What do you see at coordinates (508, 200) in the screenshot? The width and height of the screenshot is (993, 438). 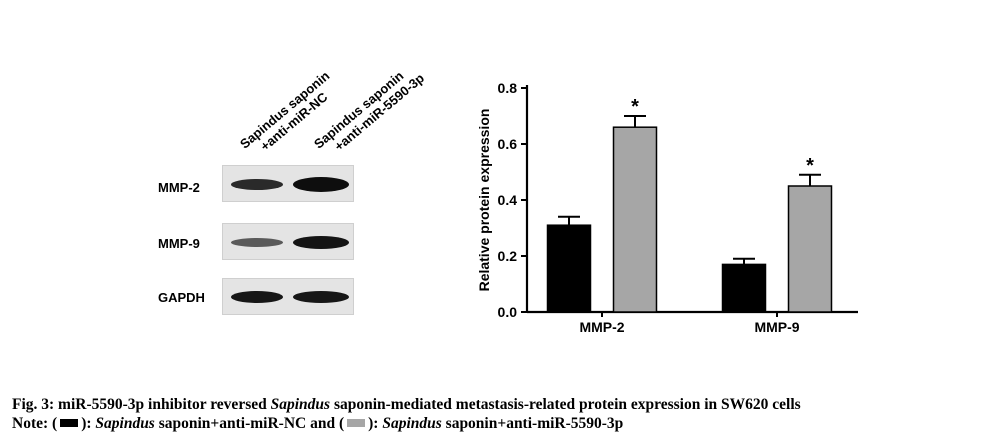 I see `y-tick-label: 0.4` at bounding box center [508, 200].